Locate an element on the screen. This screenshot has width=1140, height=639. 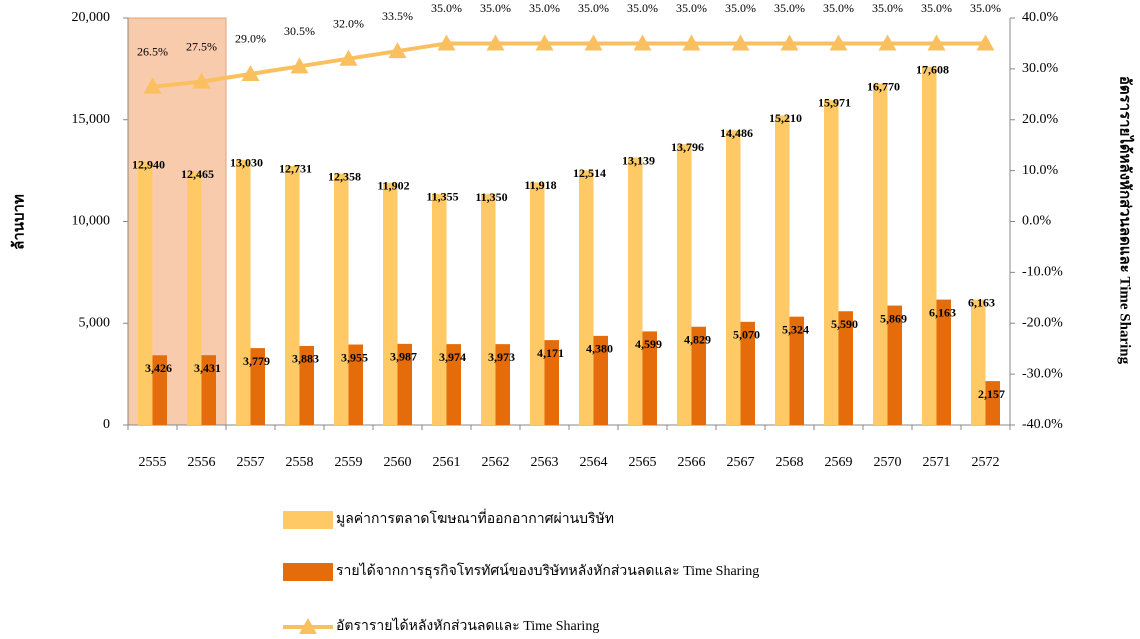
data-label: 13,030 is located at coordinates (246, 163).